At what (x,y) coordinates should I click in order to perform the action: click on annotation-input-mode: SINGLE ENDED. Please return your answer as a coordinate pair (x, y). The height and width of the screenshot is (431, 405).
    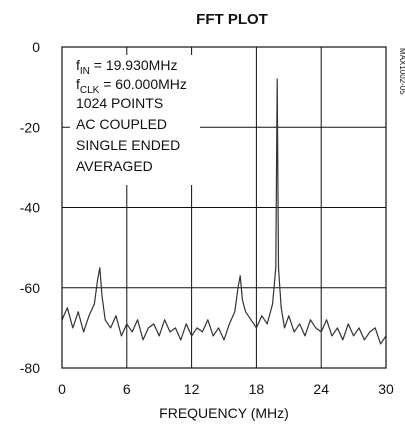
    Looking at the image, I should click on (128, 145).